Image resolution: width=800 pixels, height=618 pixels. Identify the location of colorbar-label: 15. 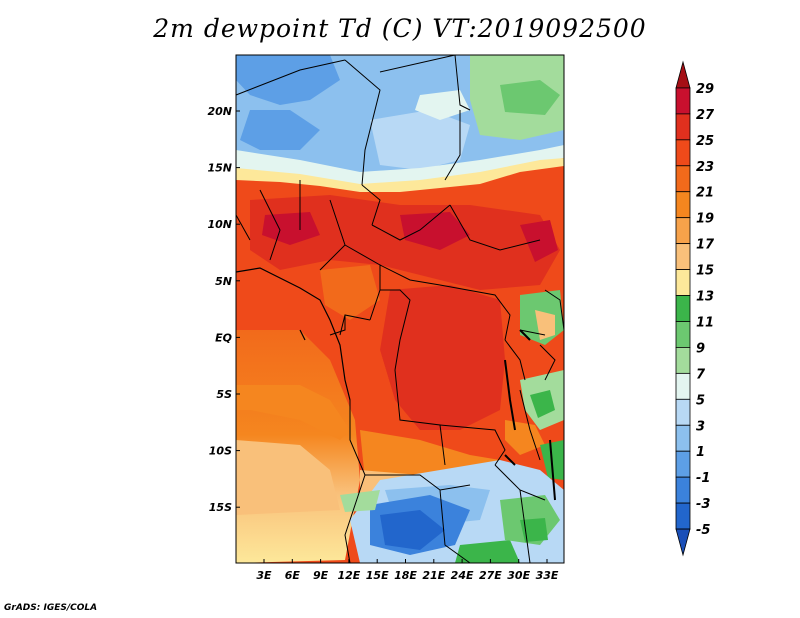
(705, 271).